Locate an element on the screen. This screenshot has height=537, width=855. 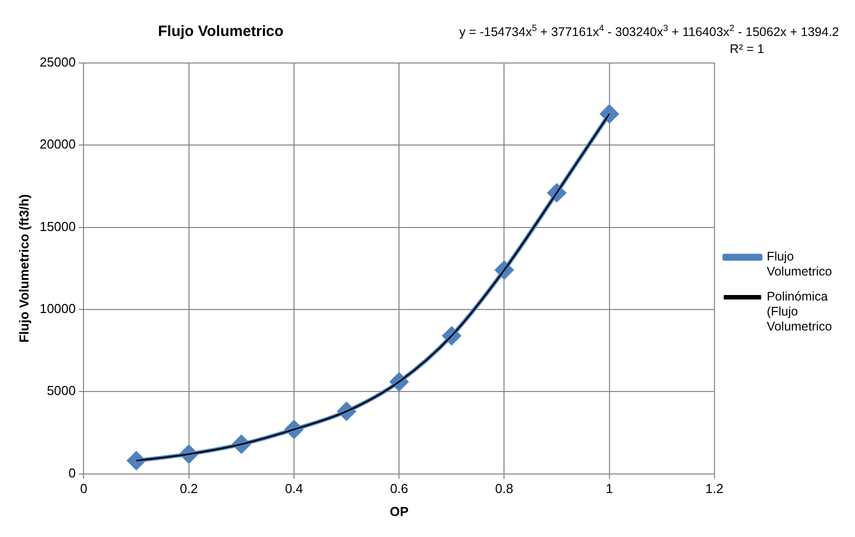
chart-title: Flujo Volumetrico is located at coordinates (221, 31).